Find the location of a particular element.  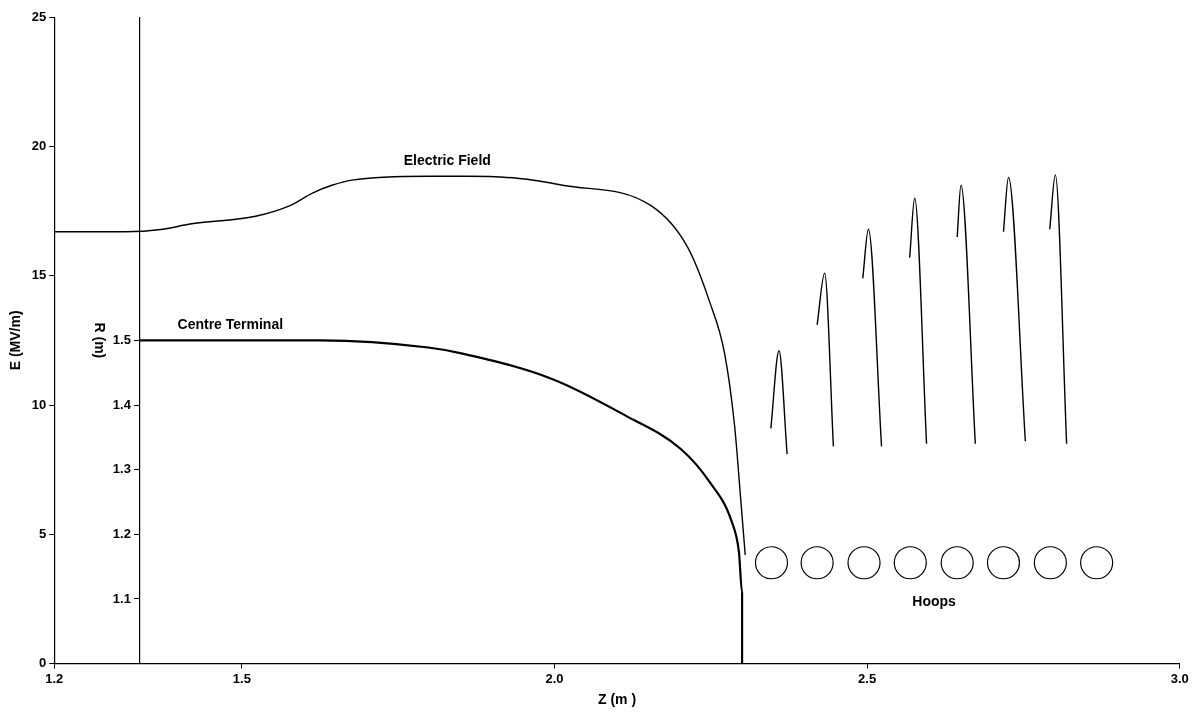

y-tick-label: 5 is located at coordinates (43, 533).